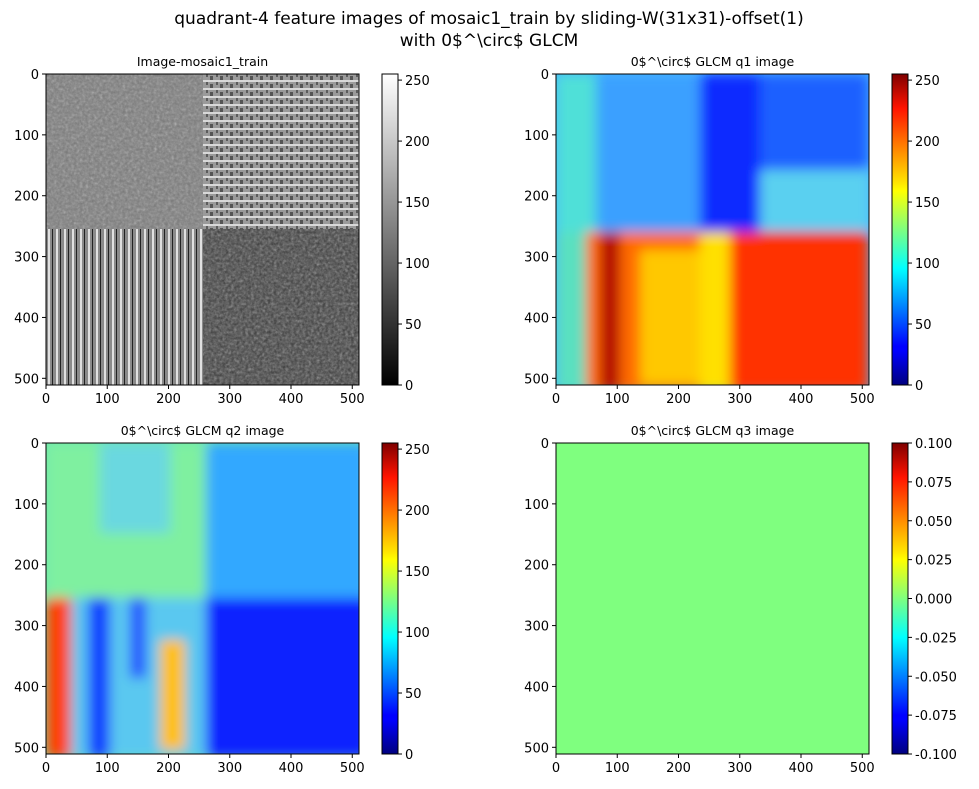  What do you see at coordinates (124, 307) in the screenshot?
I see `quadrant-bottom-left` at bounding box center [124, 307].